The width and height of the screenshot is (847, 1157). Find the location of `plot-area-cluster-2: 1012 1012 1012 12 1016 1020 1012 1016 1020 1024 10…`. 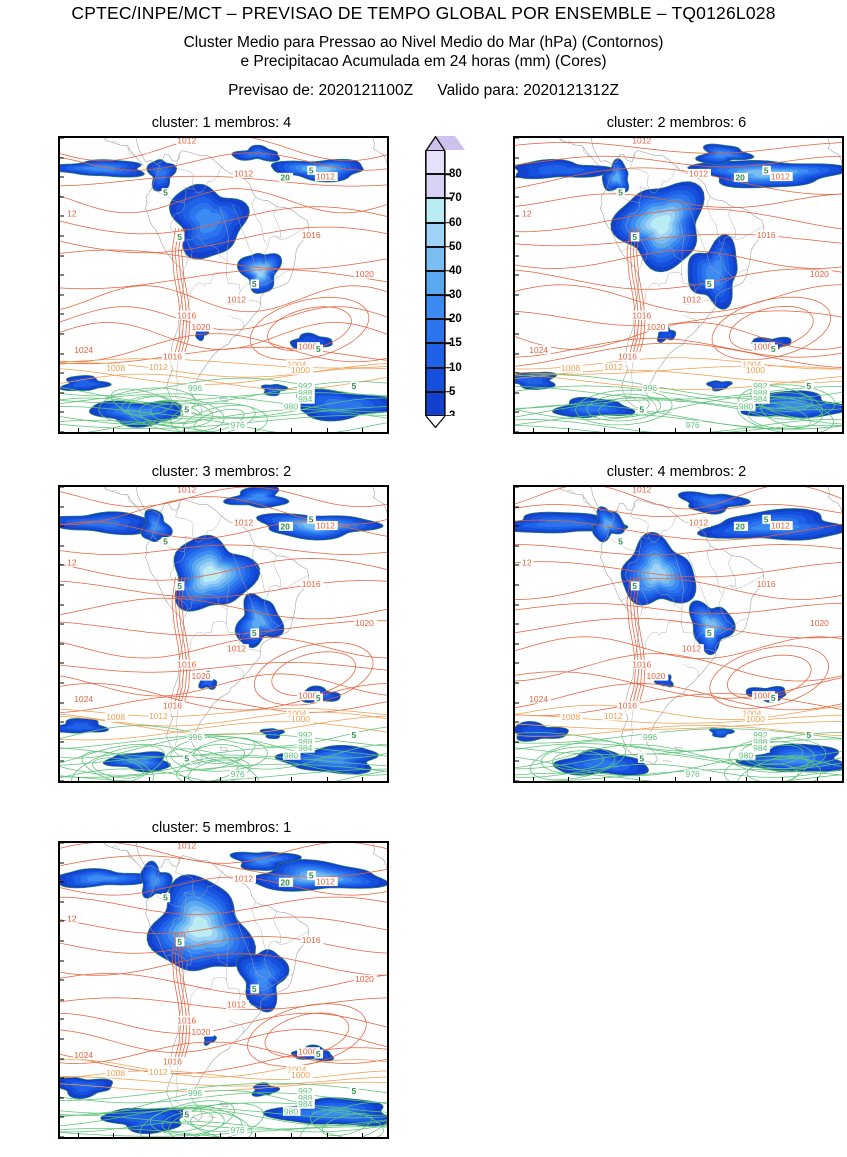

plot-area-cluster-2: 1012 1012 1012 12 1016 1020 1012 1016 1020 1024 10… is located at coordinates (678, 285).